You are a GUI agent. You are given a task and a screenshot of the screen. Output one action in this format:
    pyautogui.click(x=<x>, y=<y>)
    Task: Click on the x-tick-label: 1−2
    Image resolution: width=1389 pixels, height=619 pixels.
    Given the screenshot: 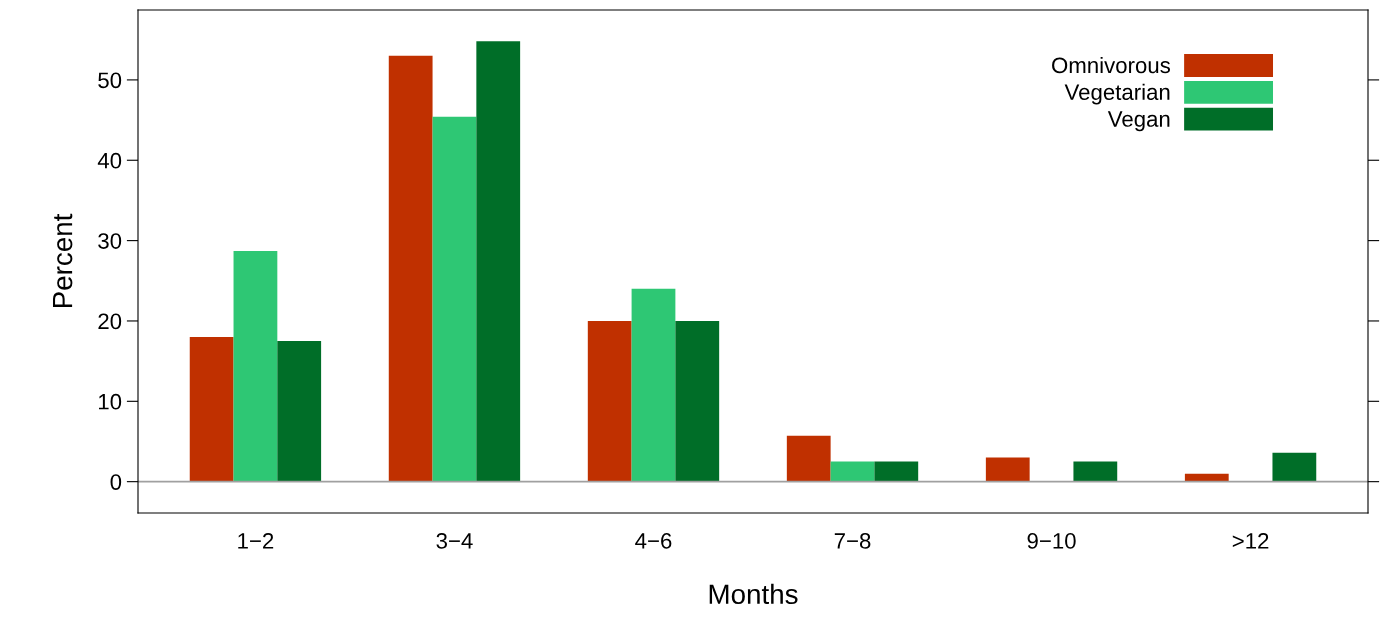 What is the action you would take?
    pyautogui.click(x=256, y=541)
    